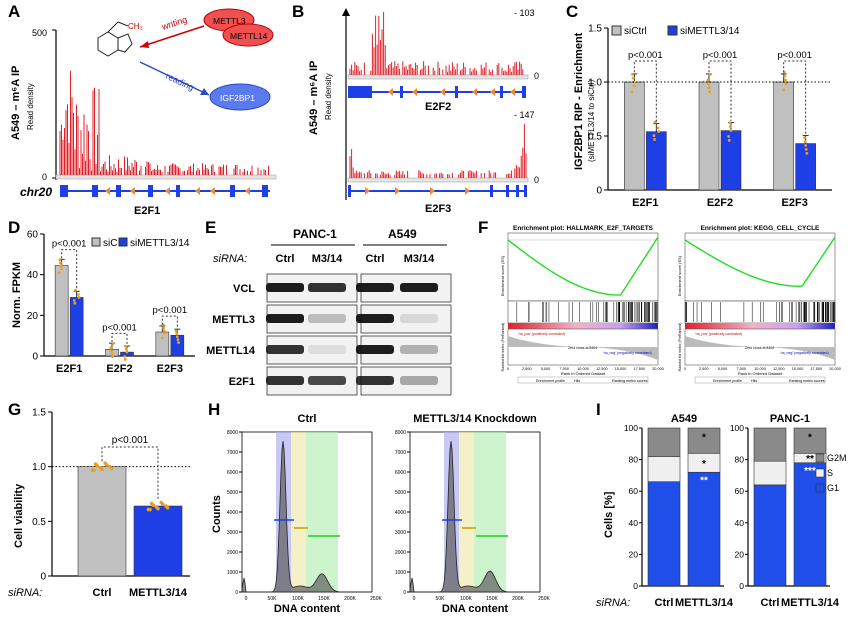 The height and width of the screenshot is (620, 850). What do you see at coordinates (400, 493) in the screenshot?
I see `y-tick-label: 5000` at bounding box center [400, 493].